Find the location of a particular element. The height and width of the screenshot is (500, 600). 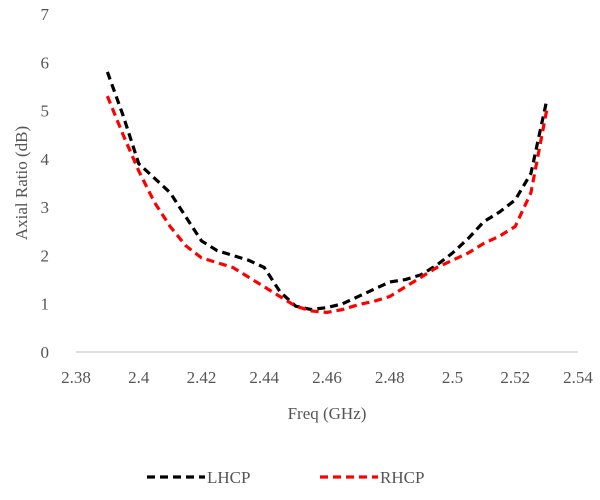

x-axis-title: Freq (GHz) is located at coordinates (327, 413).